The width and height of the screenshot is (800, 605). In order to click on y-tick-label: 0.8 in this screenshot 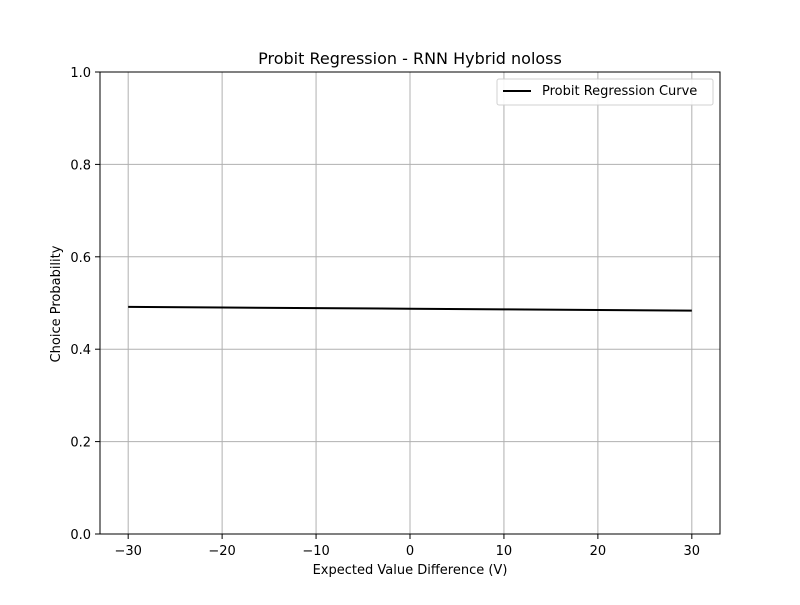, I will do `click(80, 165)`.